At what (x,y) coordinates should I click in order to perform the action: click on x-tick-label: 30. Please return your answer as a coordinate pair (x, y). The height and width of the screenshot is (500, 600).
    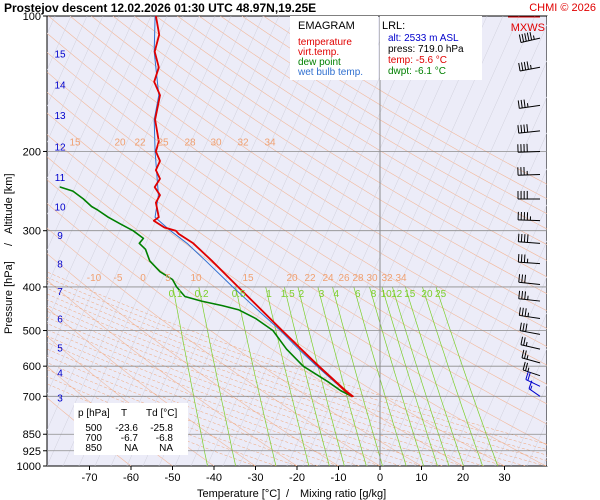
    Looking at the image, I should click on (504, 478).